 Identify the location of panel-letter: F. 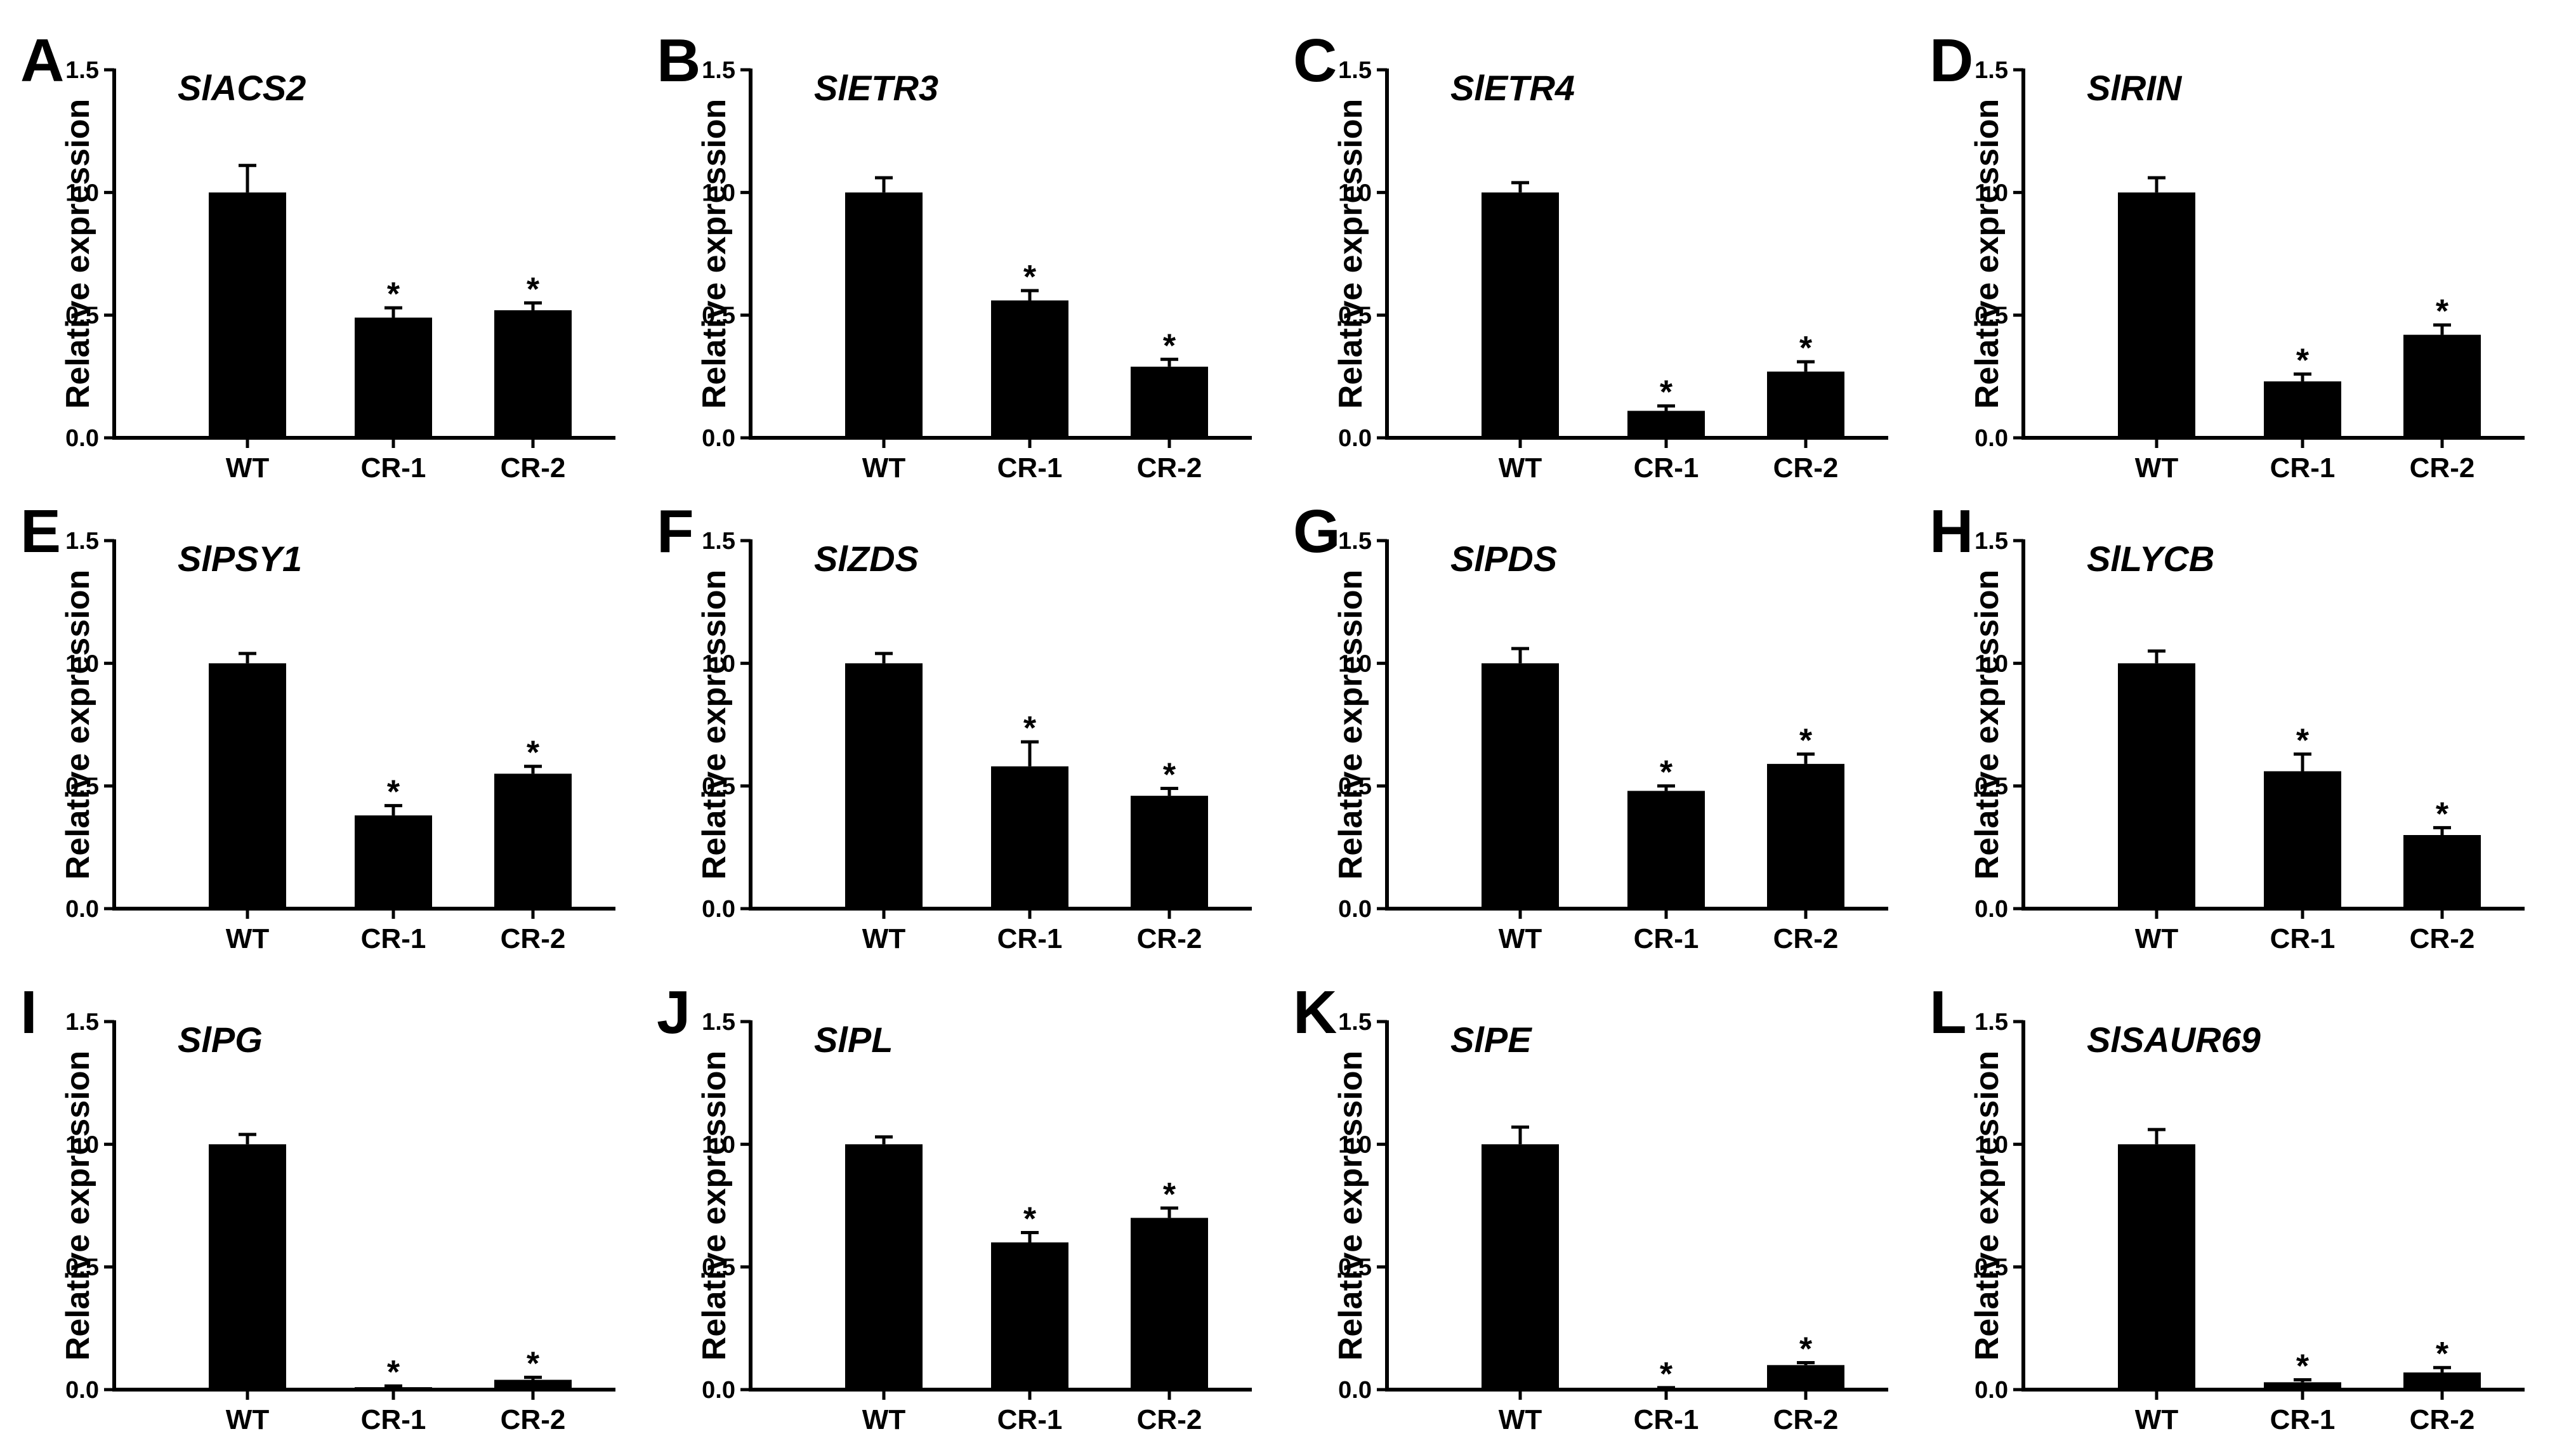
(675, 531).